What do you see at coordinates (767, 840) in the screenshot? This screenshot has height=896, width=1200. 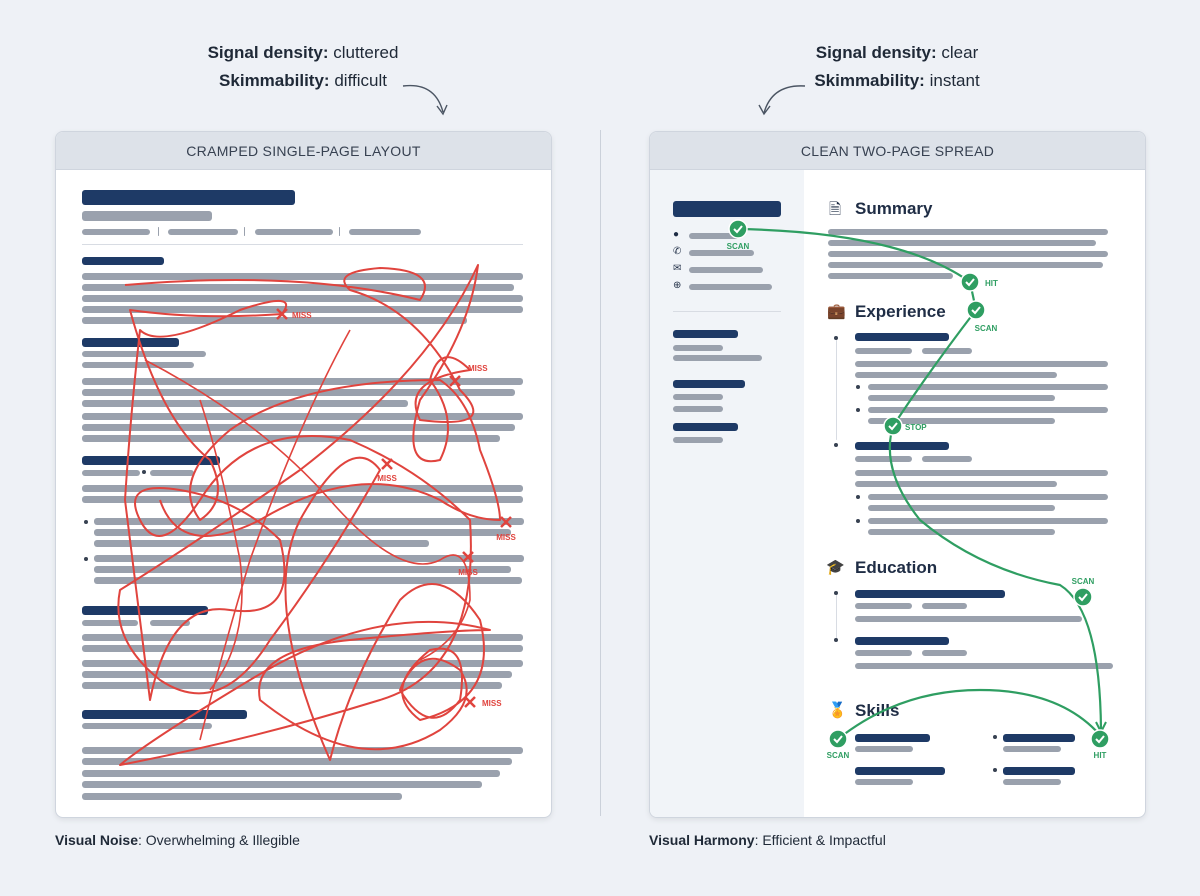 I see `right-footer-caption: Visual Harmony: Efficient & Impactful` at bounding box center [767, 840].